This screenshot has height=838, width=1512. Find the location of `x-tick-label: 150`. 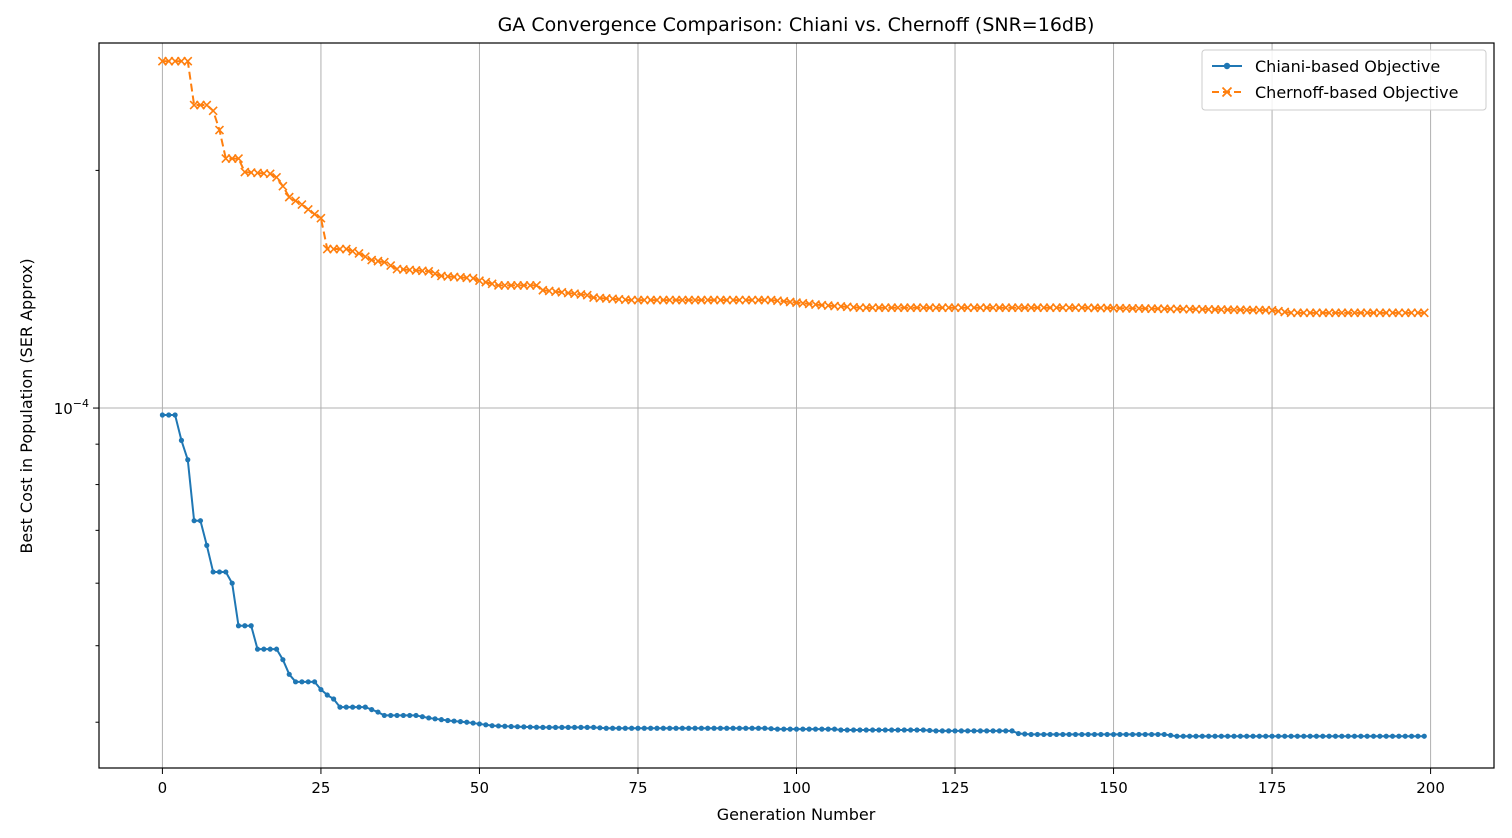

x-tick-label: 150 is located at coordinates (1113, 788).